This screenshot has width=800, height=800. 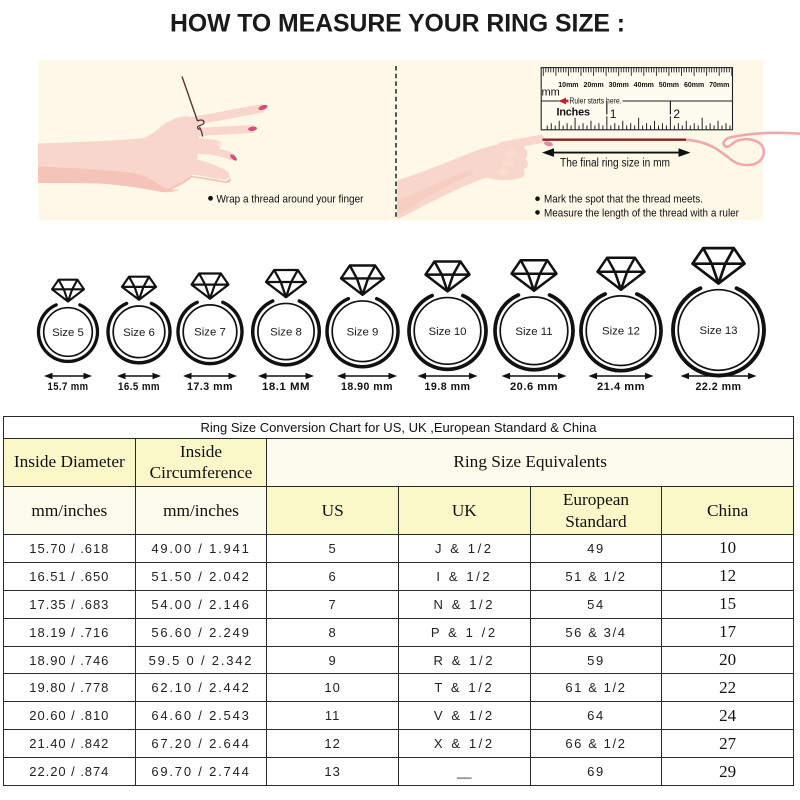 I want to click on svg-text: 2, so click(x=676, y=114).